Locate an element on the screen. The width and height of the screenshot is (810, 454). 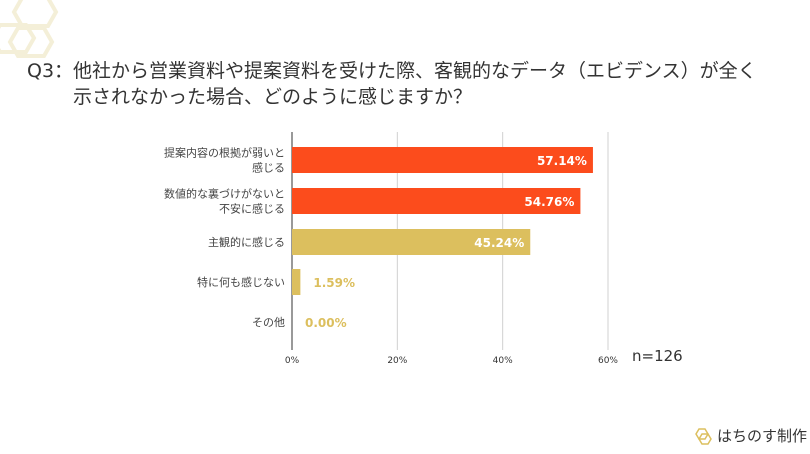
category-label: 主観的に感じる is located at coordinates (246, 242).